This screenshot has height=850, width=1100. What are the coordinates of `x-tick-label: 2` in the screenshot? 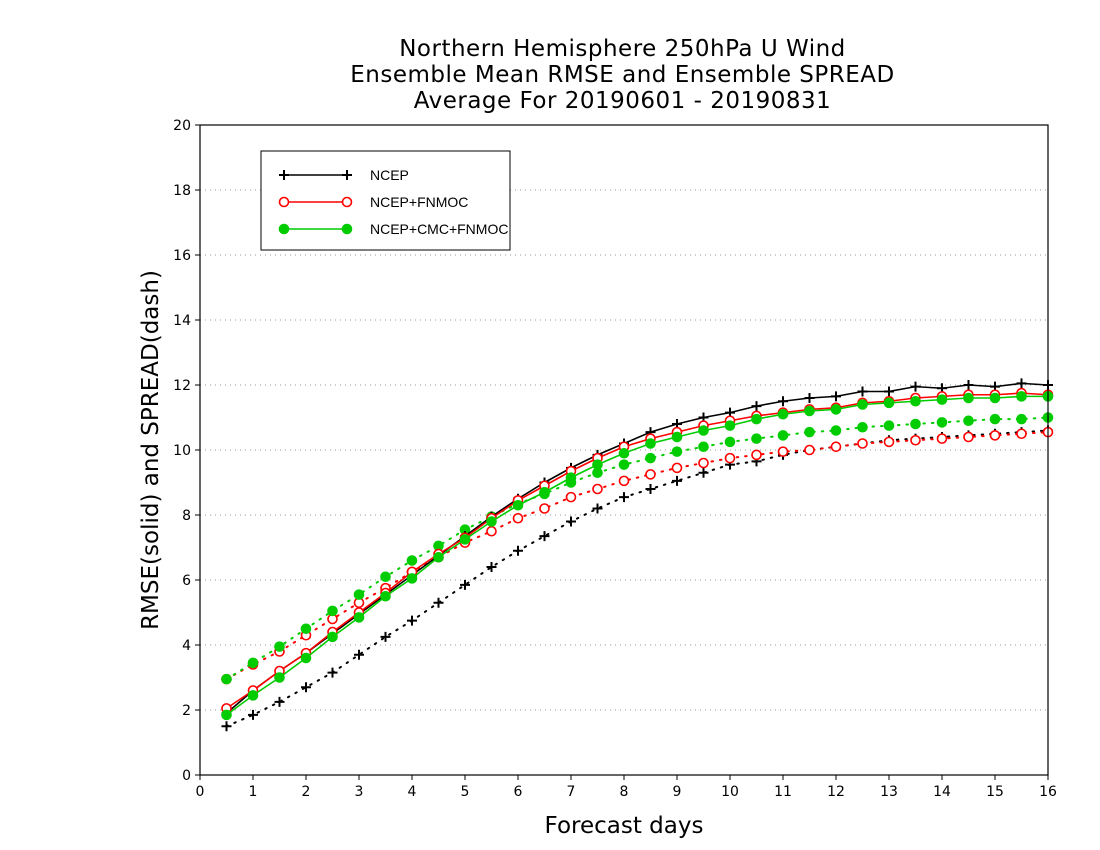 It's located at (306, 792).